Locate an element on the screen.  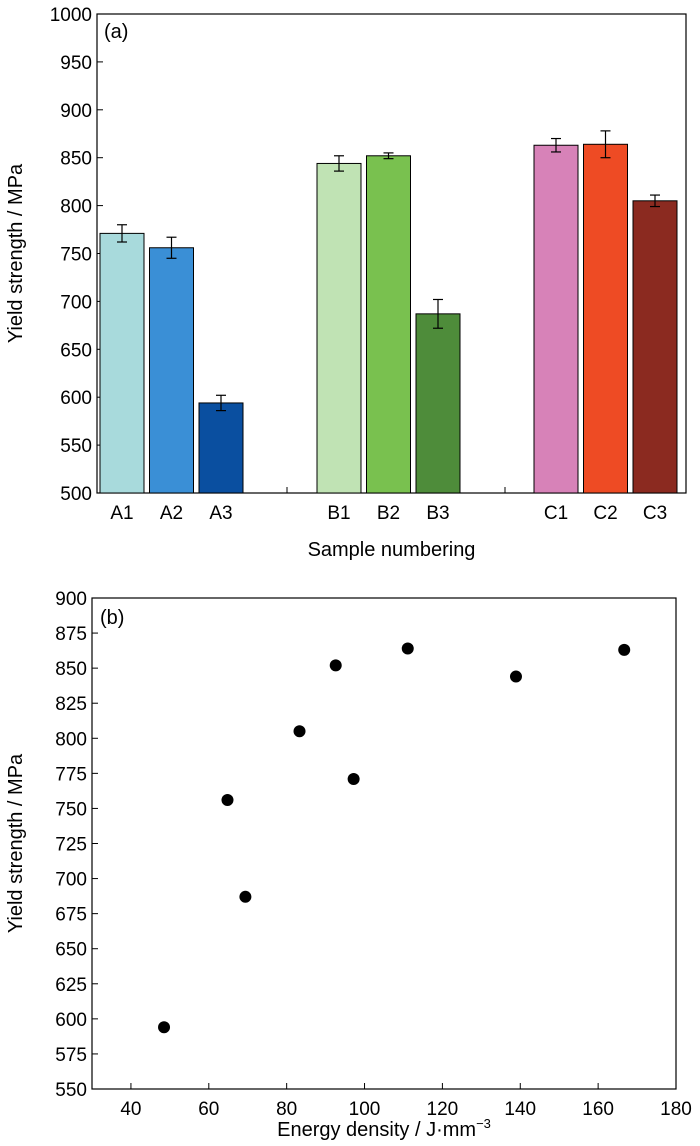
x-tick-label-A3: A3 is located at coordinates (220, 513).